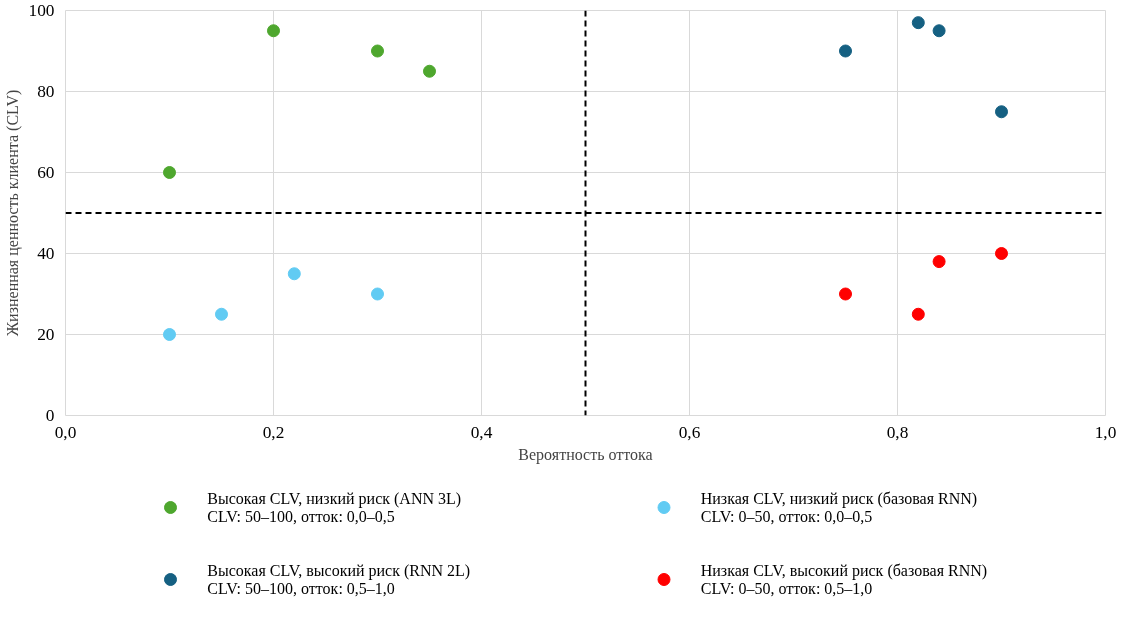 The width and height of the screenshot is (1148, 643). I want to click on legend-label: Низкая CLV, высокий риск (базовая RNN) CLV: 0–50, отток: 0,5–1,0, so click(844, 579).